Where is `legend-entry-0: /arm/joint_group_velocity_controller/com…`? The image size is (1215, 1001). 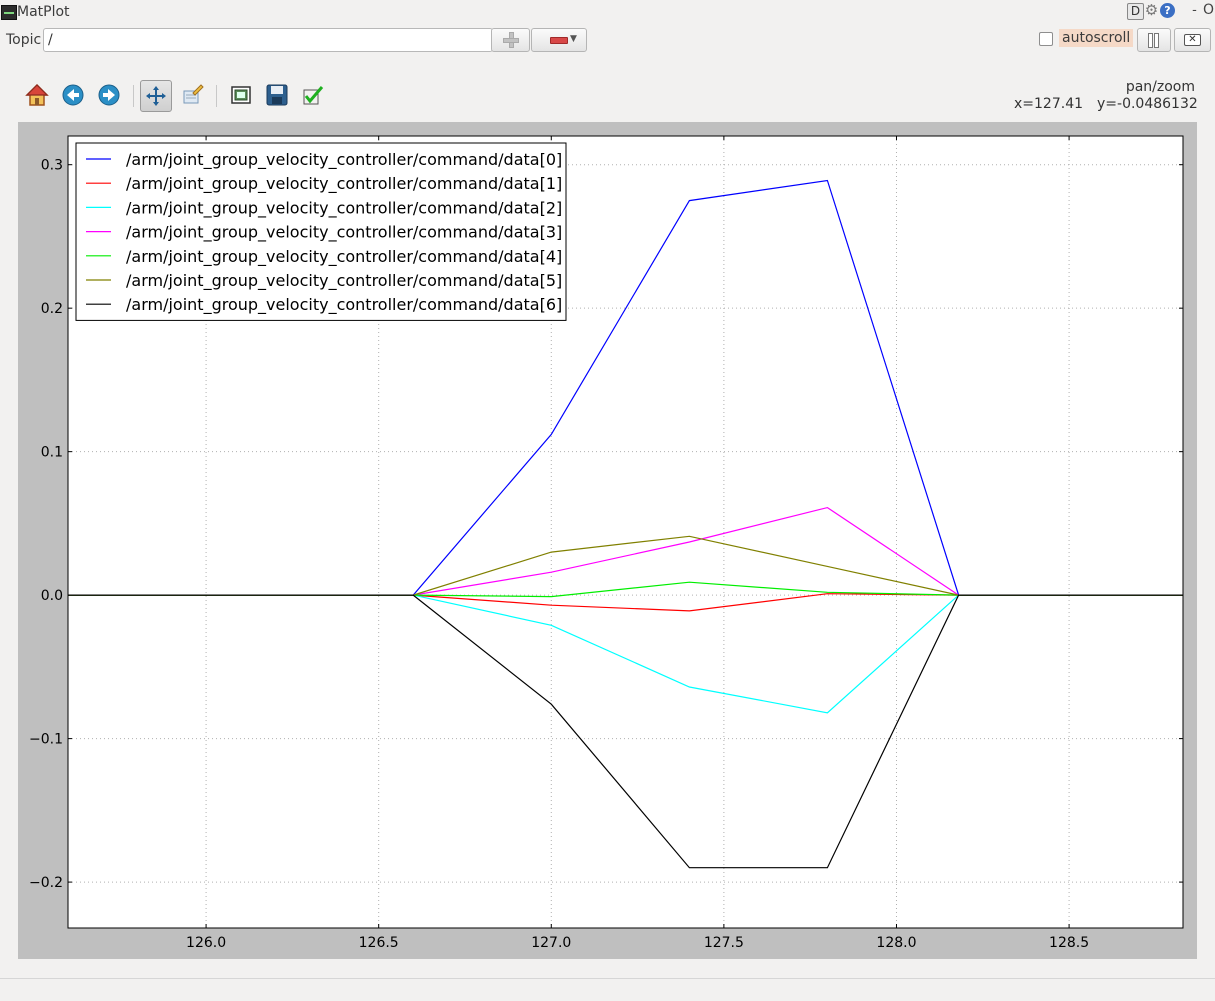
legend-entry-0: /arm/joint_group_velocity_controller/com… is located at coordinates (344, 160).